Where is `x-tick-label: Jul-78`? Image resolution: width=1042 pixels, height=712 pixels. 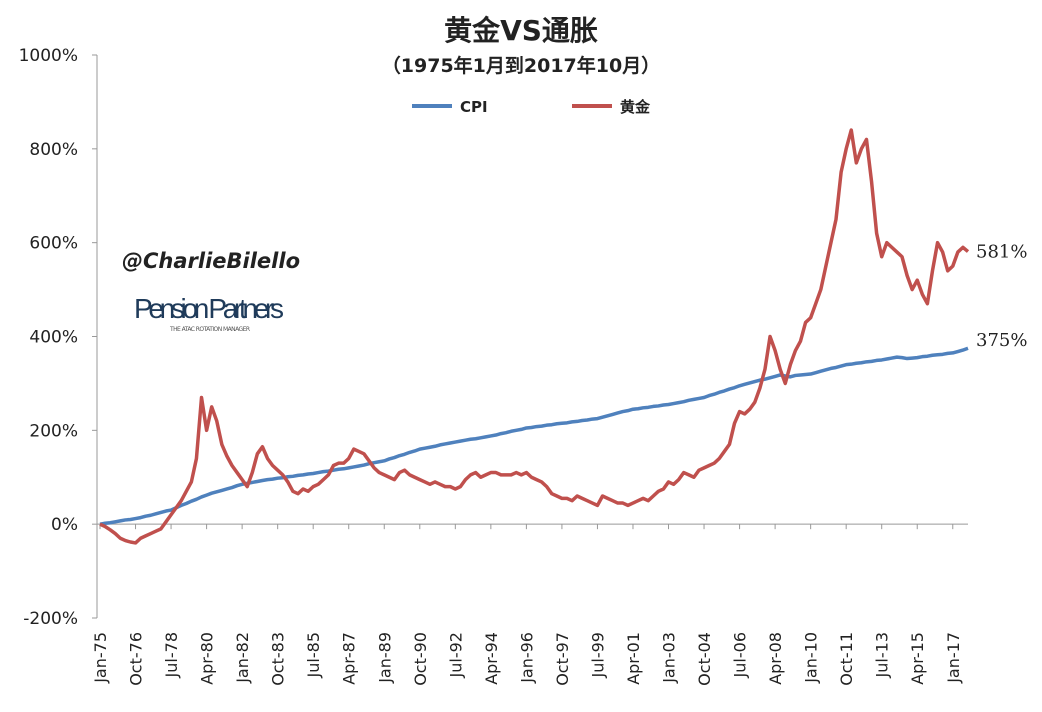
x-tick-label: Jul-78 is located at coordinates (171, 655).